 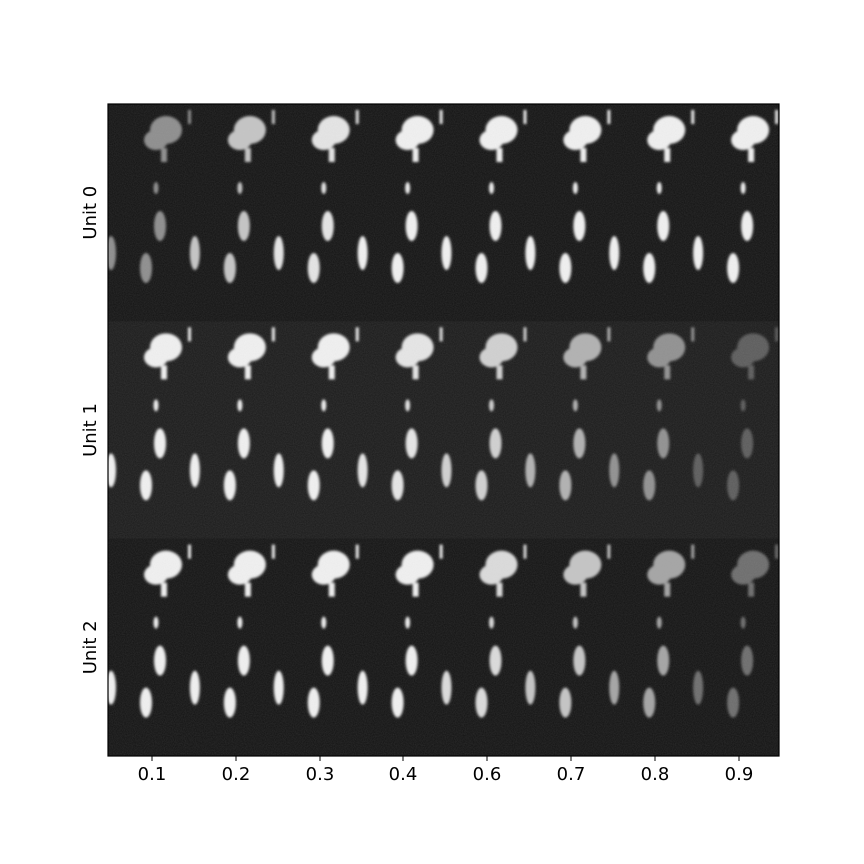 I want to click on x-tick-label: 0.4, so click(x=403, y=774).